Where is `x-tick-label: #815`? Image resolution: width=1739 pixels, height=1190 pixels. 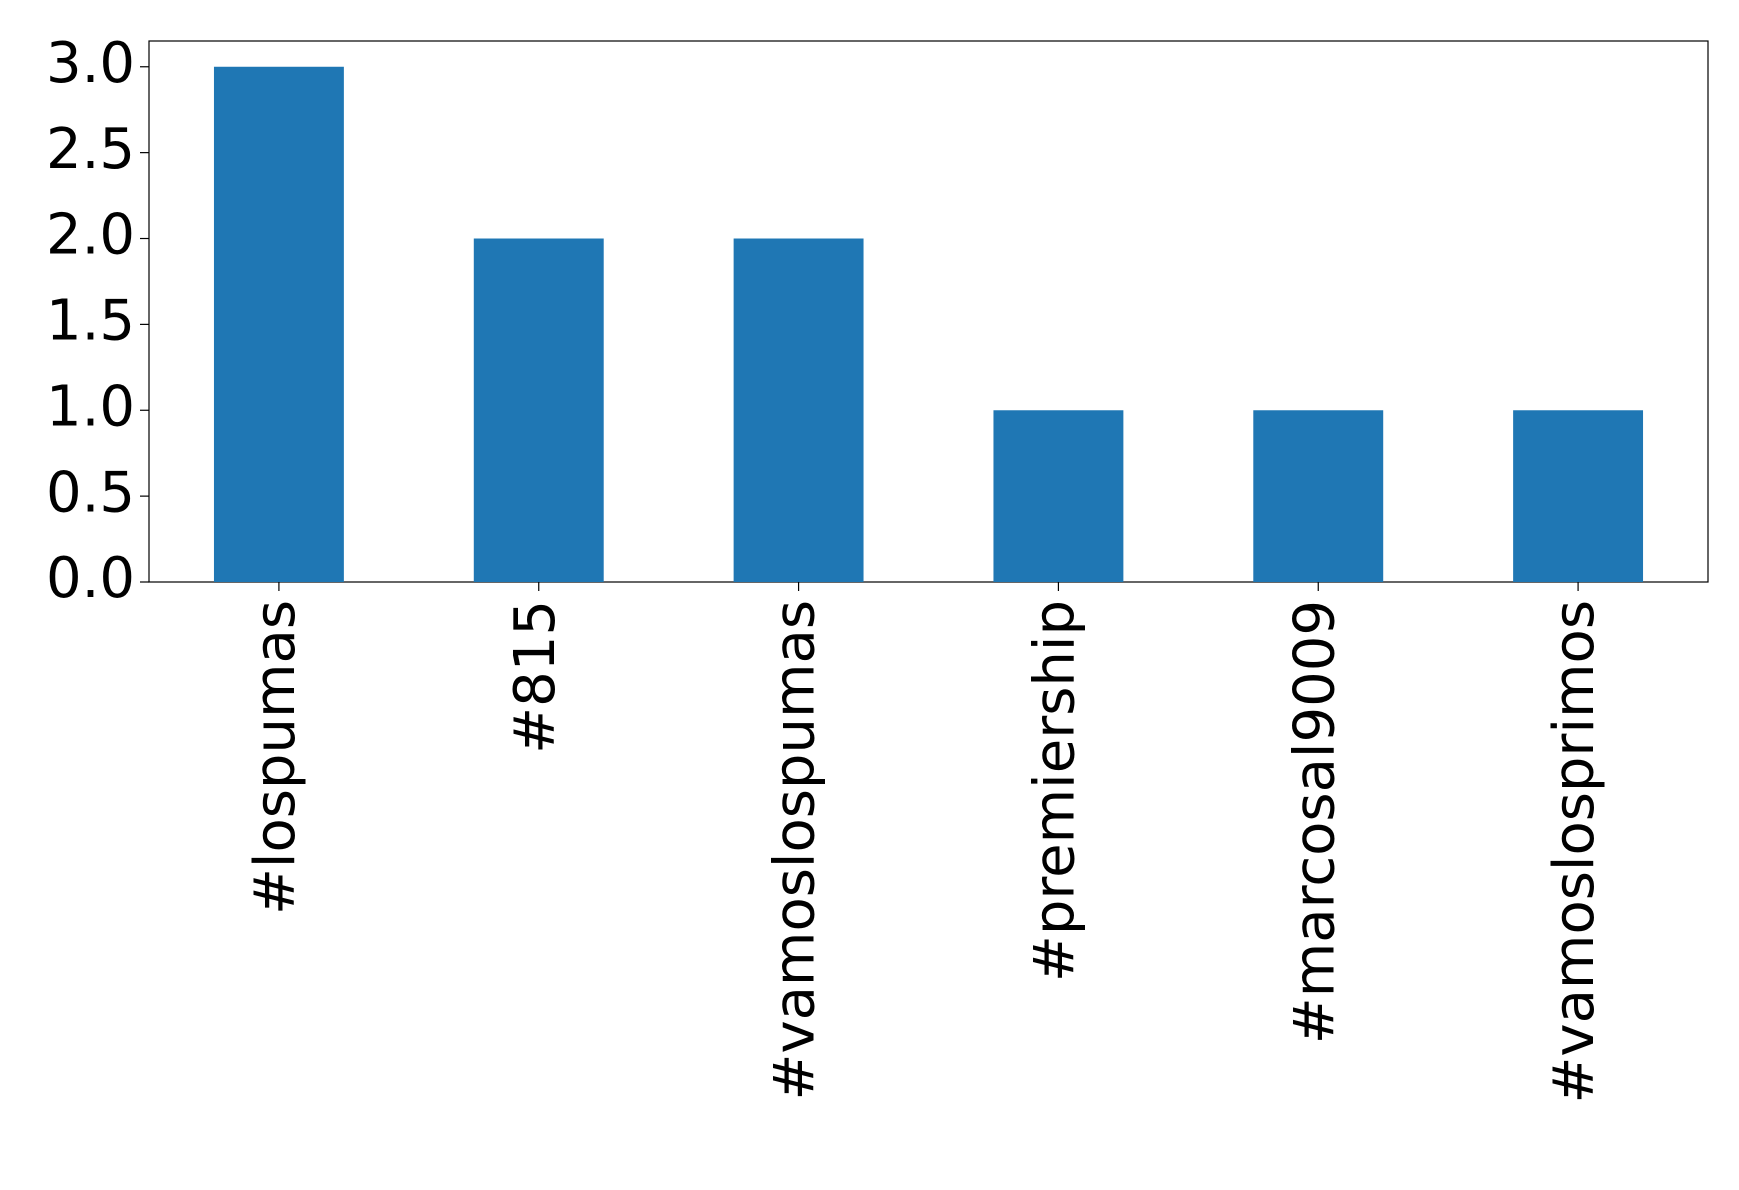
x-tick-label: #815 is located at coordinates (535, 677).